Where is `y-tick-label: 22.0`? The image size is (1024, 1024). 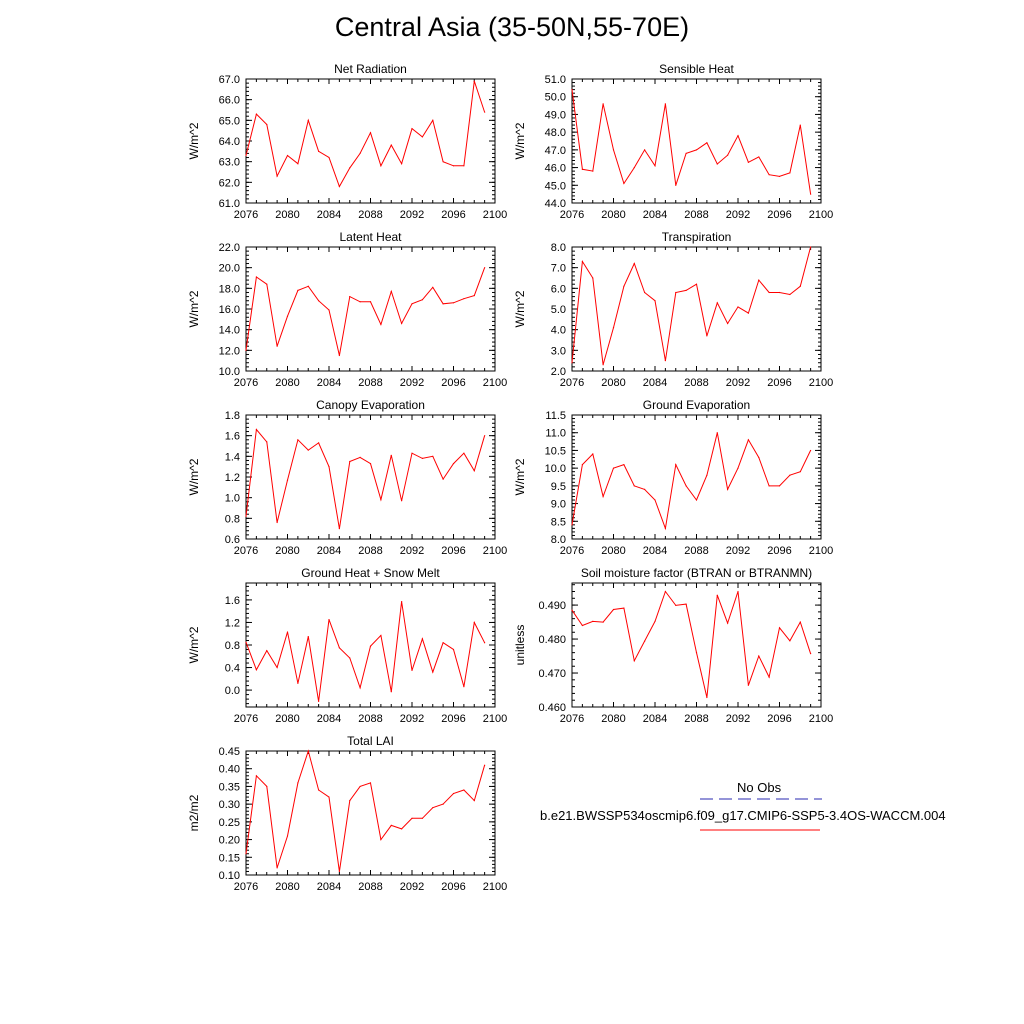 y-tick-label: 22.0 is located at coordinates (229, 248).